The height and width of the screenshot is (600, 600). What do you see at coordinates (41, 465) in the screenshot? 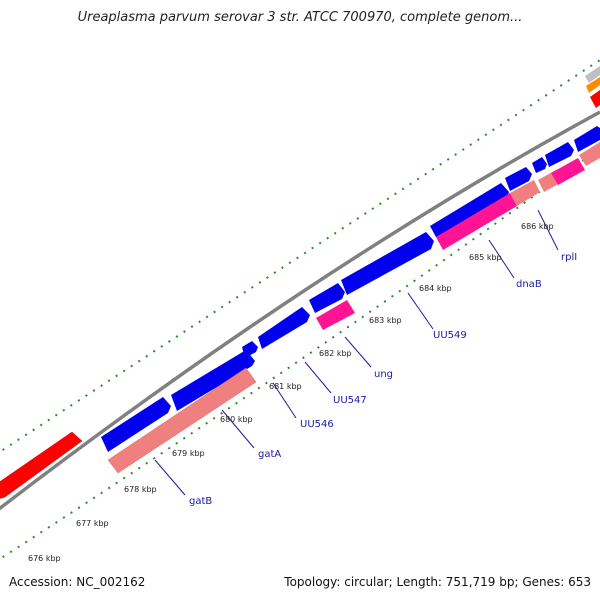
I see `gene-arrow-red` at bounding box center [41, 465].